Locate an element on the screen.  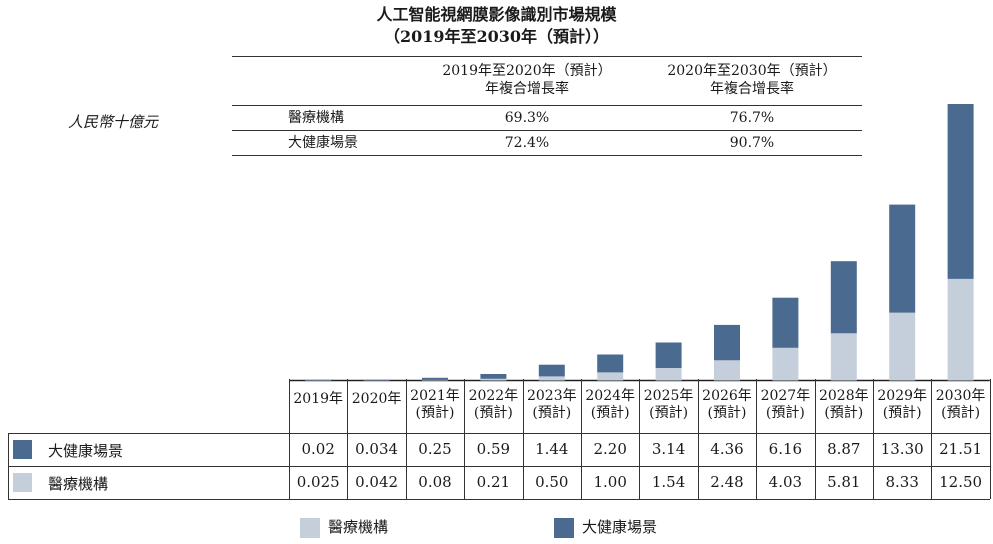
year-label: 2024年 (預計) is located at coordinates (610, 405).